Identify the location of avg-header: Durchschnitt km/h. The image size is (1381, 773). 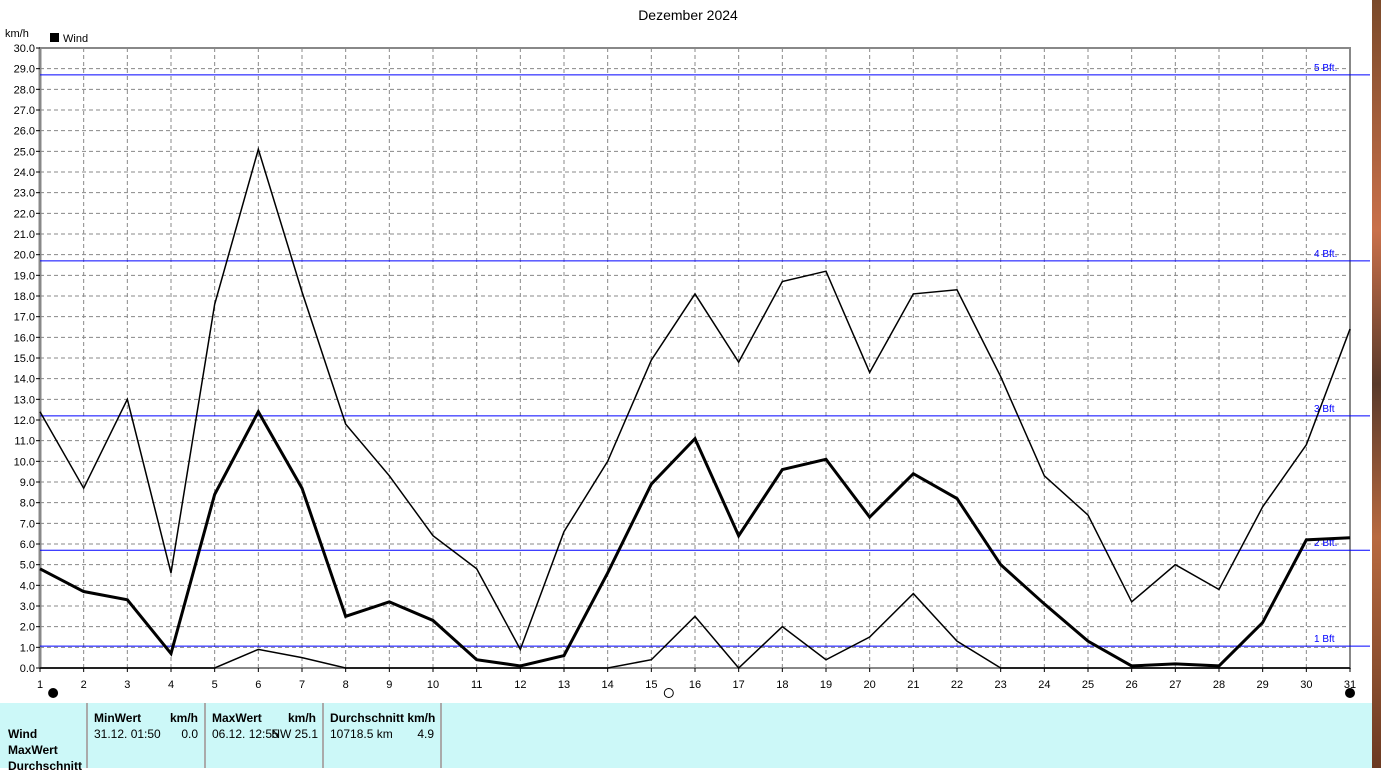
(382, 718).